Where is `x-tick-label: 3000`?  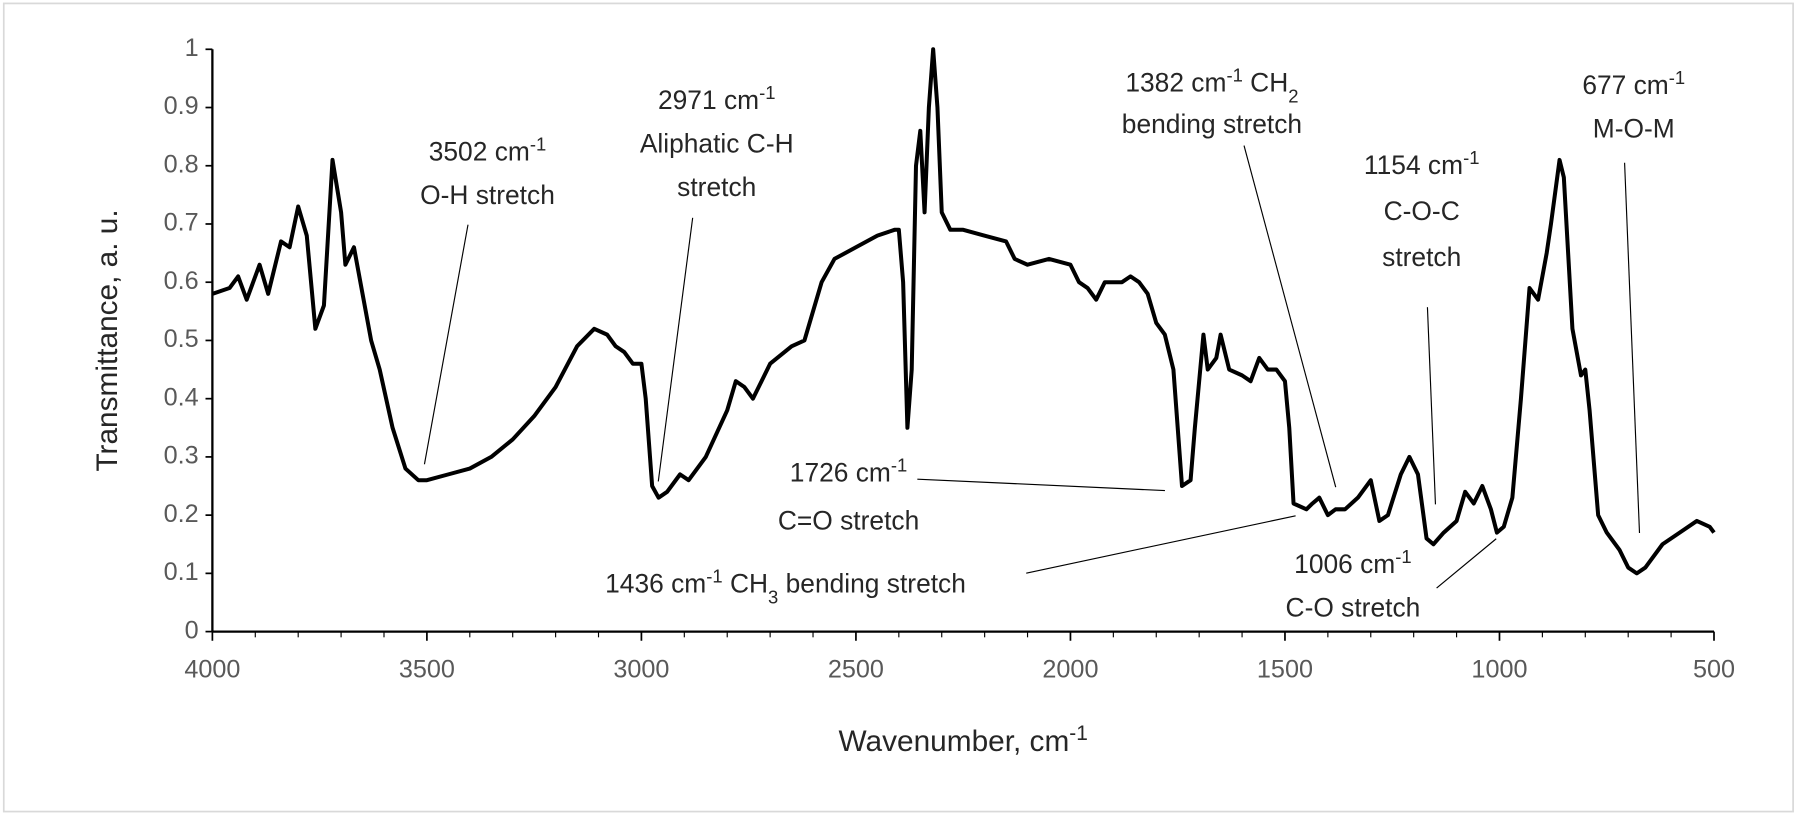 x-tick-label: 3000 is located at coordinates (641, 669).